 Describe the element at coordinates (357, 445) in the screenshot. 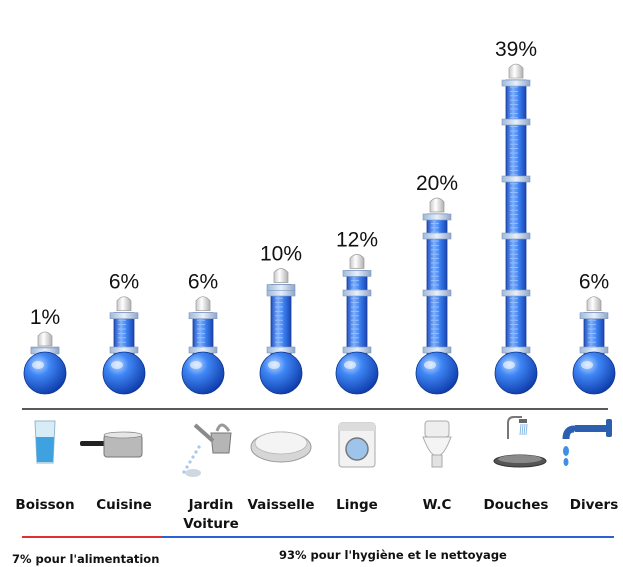

I see `washing-machine-icon` at that location.